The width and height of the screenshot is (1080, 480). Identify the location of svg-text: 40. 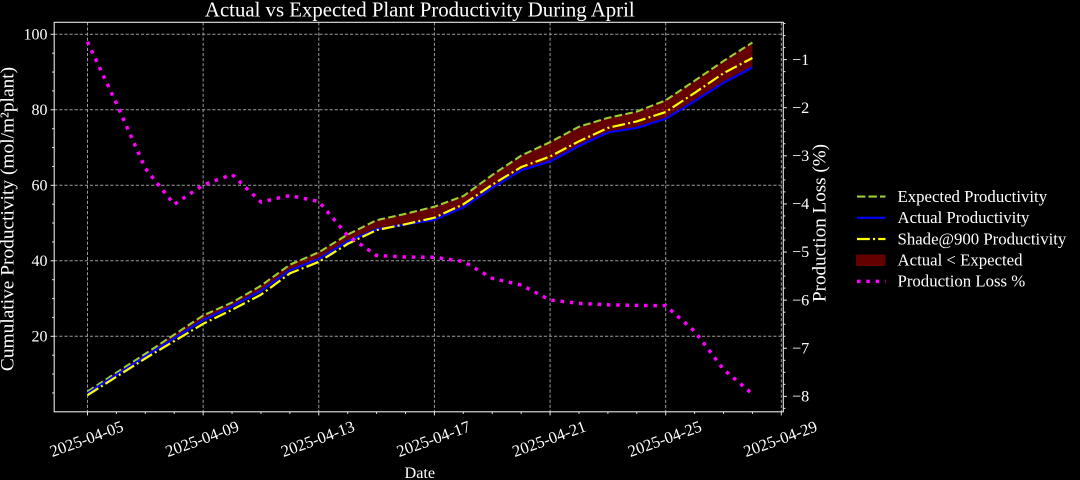
(40, 261).